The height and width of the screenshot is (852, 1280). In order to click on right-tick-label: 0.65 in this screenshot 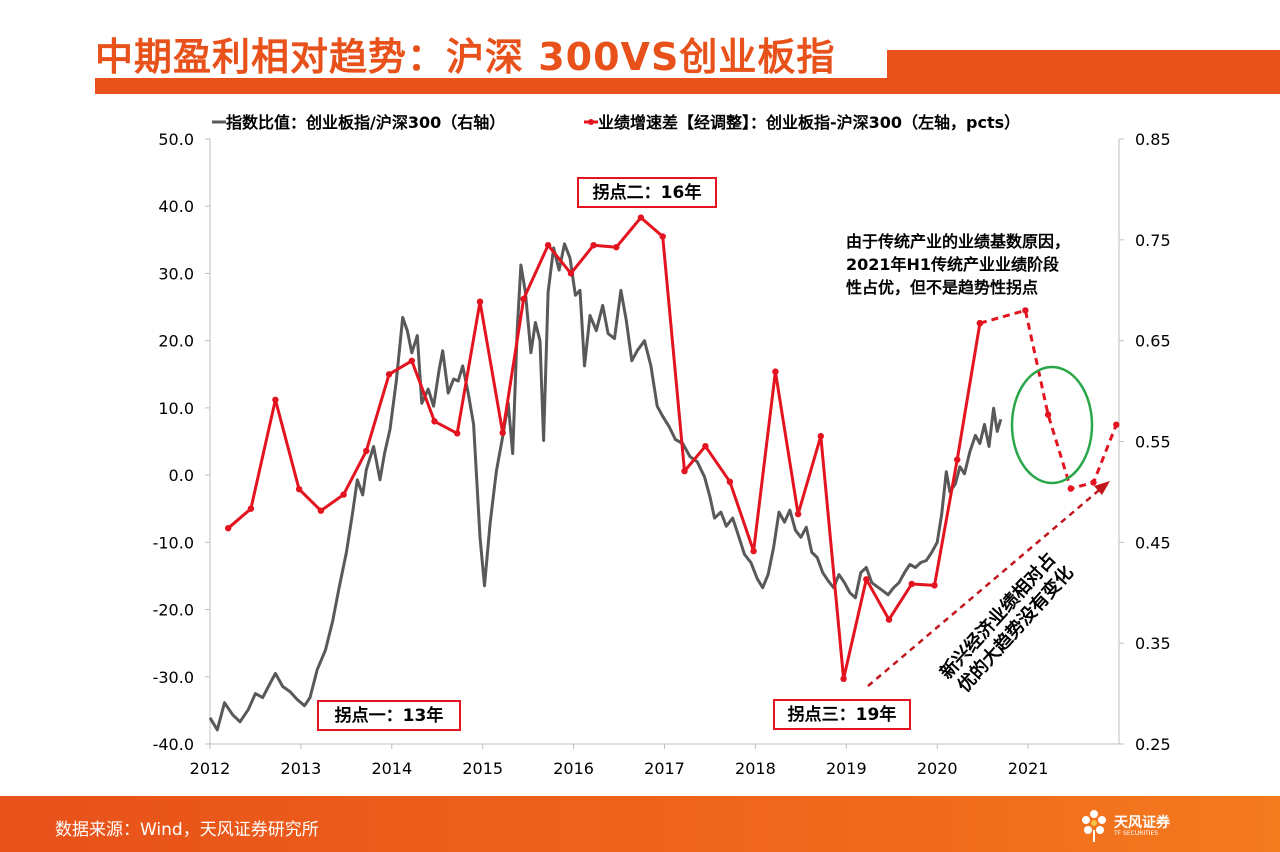, I will do `click(1153, 341)`.